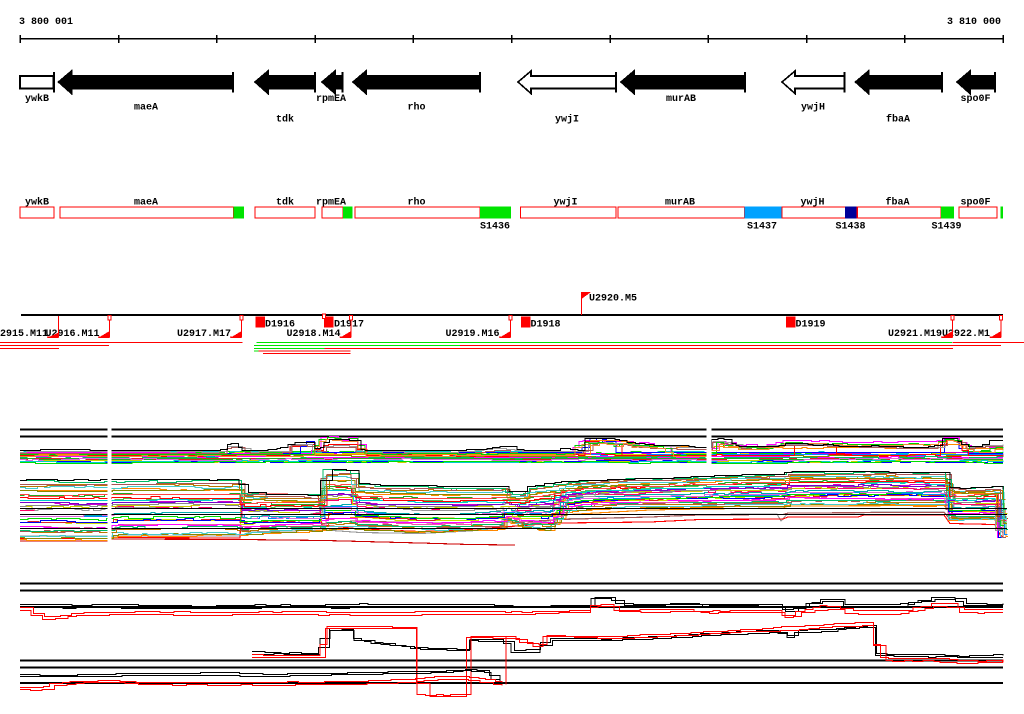  What do you see at coordinates (473, 334) in the screenshot?
I see `svg-text: U2919.M16` at bounding box center [473, 334].